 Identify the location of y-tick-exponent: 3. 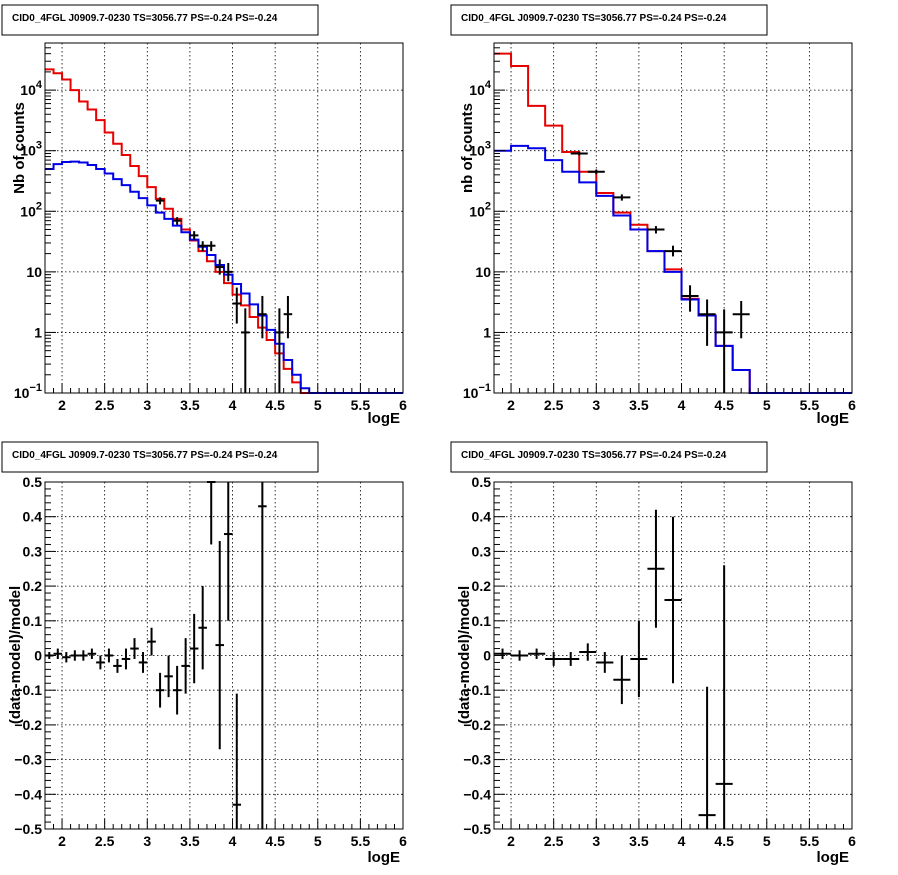
(39, 146).